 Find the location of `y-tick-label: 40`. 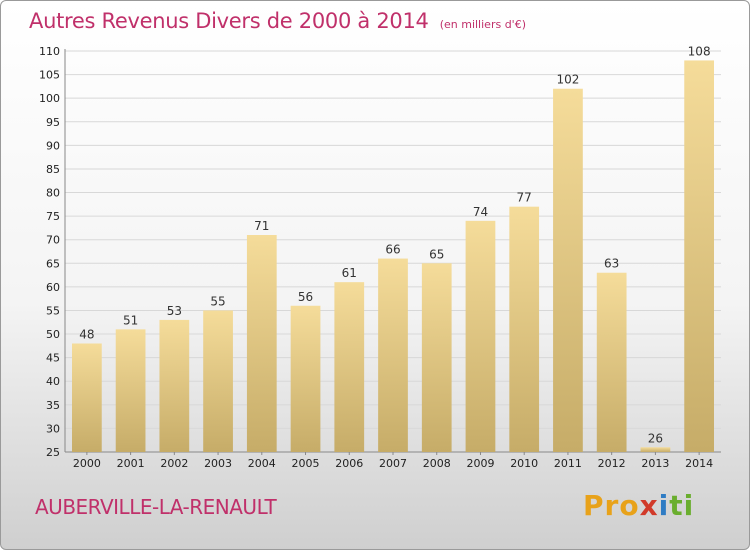

y-tick-label: 40 is located at coordinates (53, 381).